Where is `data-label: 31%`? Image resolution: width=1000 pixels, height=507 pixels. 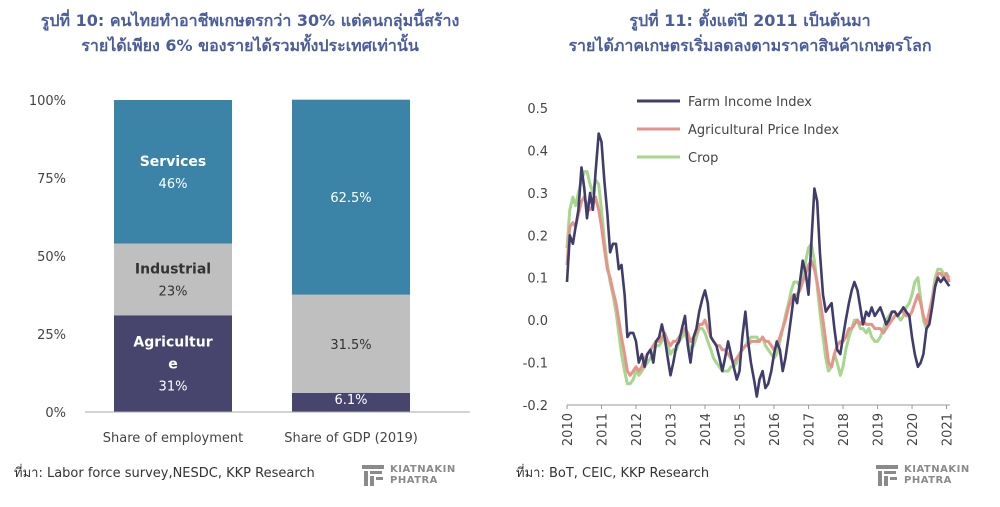
data-label: 31% is located at coordinates (173, 387).